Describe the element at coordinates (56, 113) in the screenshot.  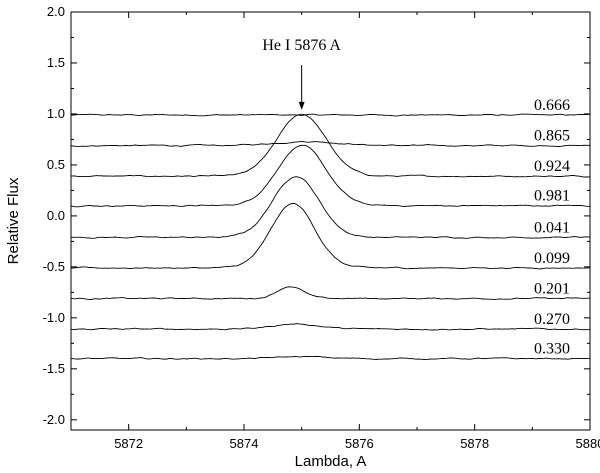
I see `y-tick-label: 1.0` at that location.